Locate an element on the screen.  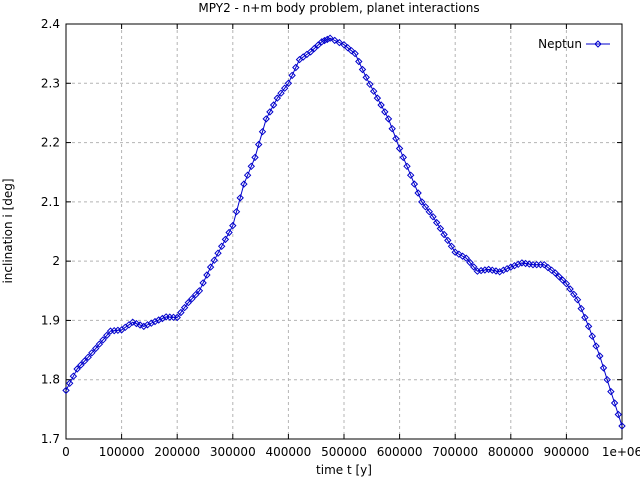
y-tick-label: 2.4 is located at coordinates (50, 24).